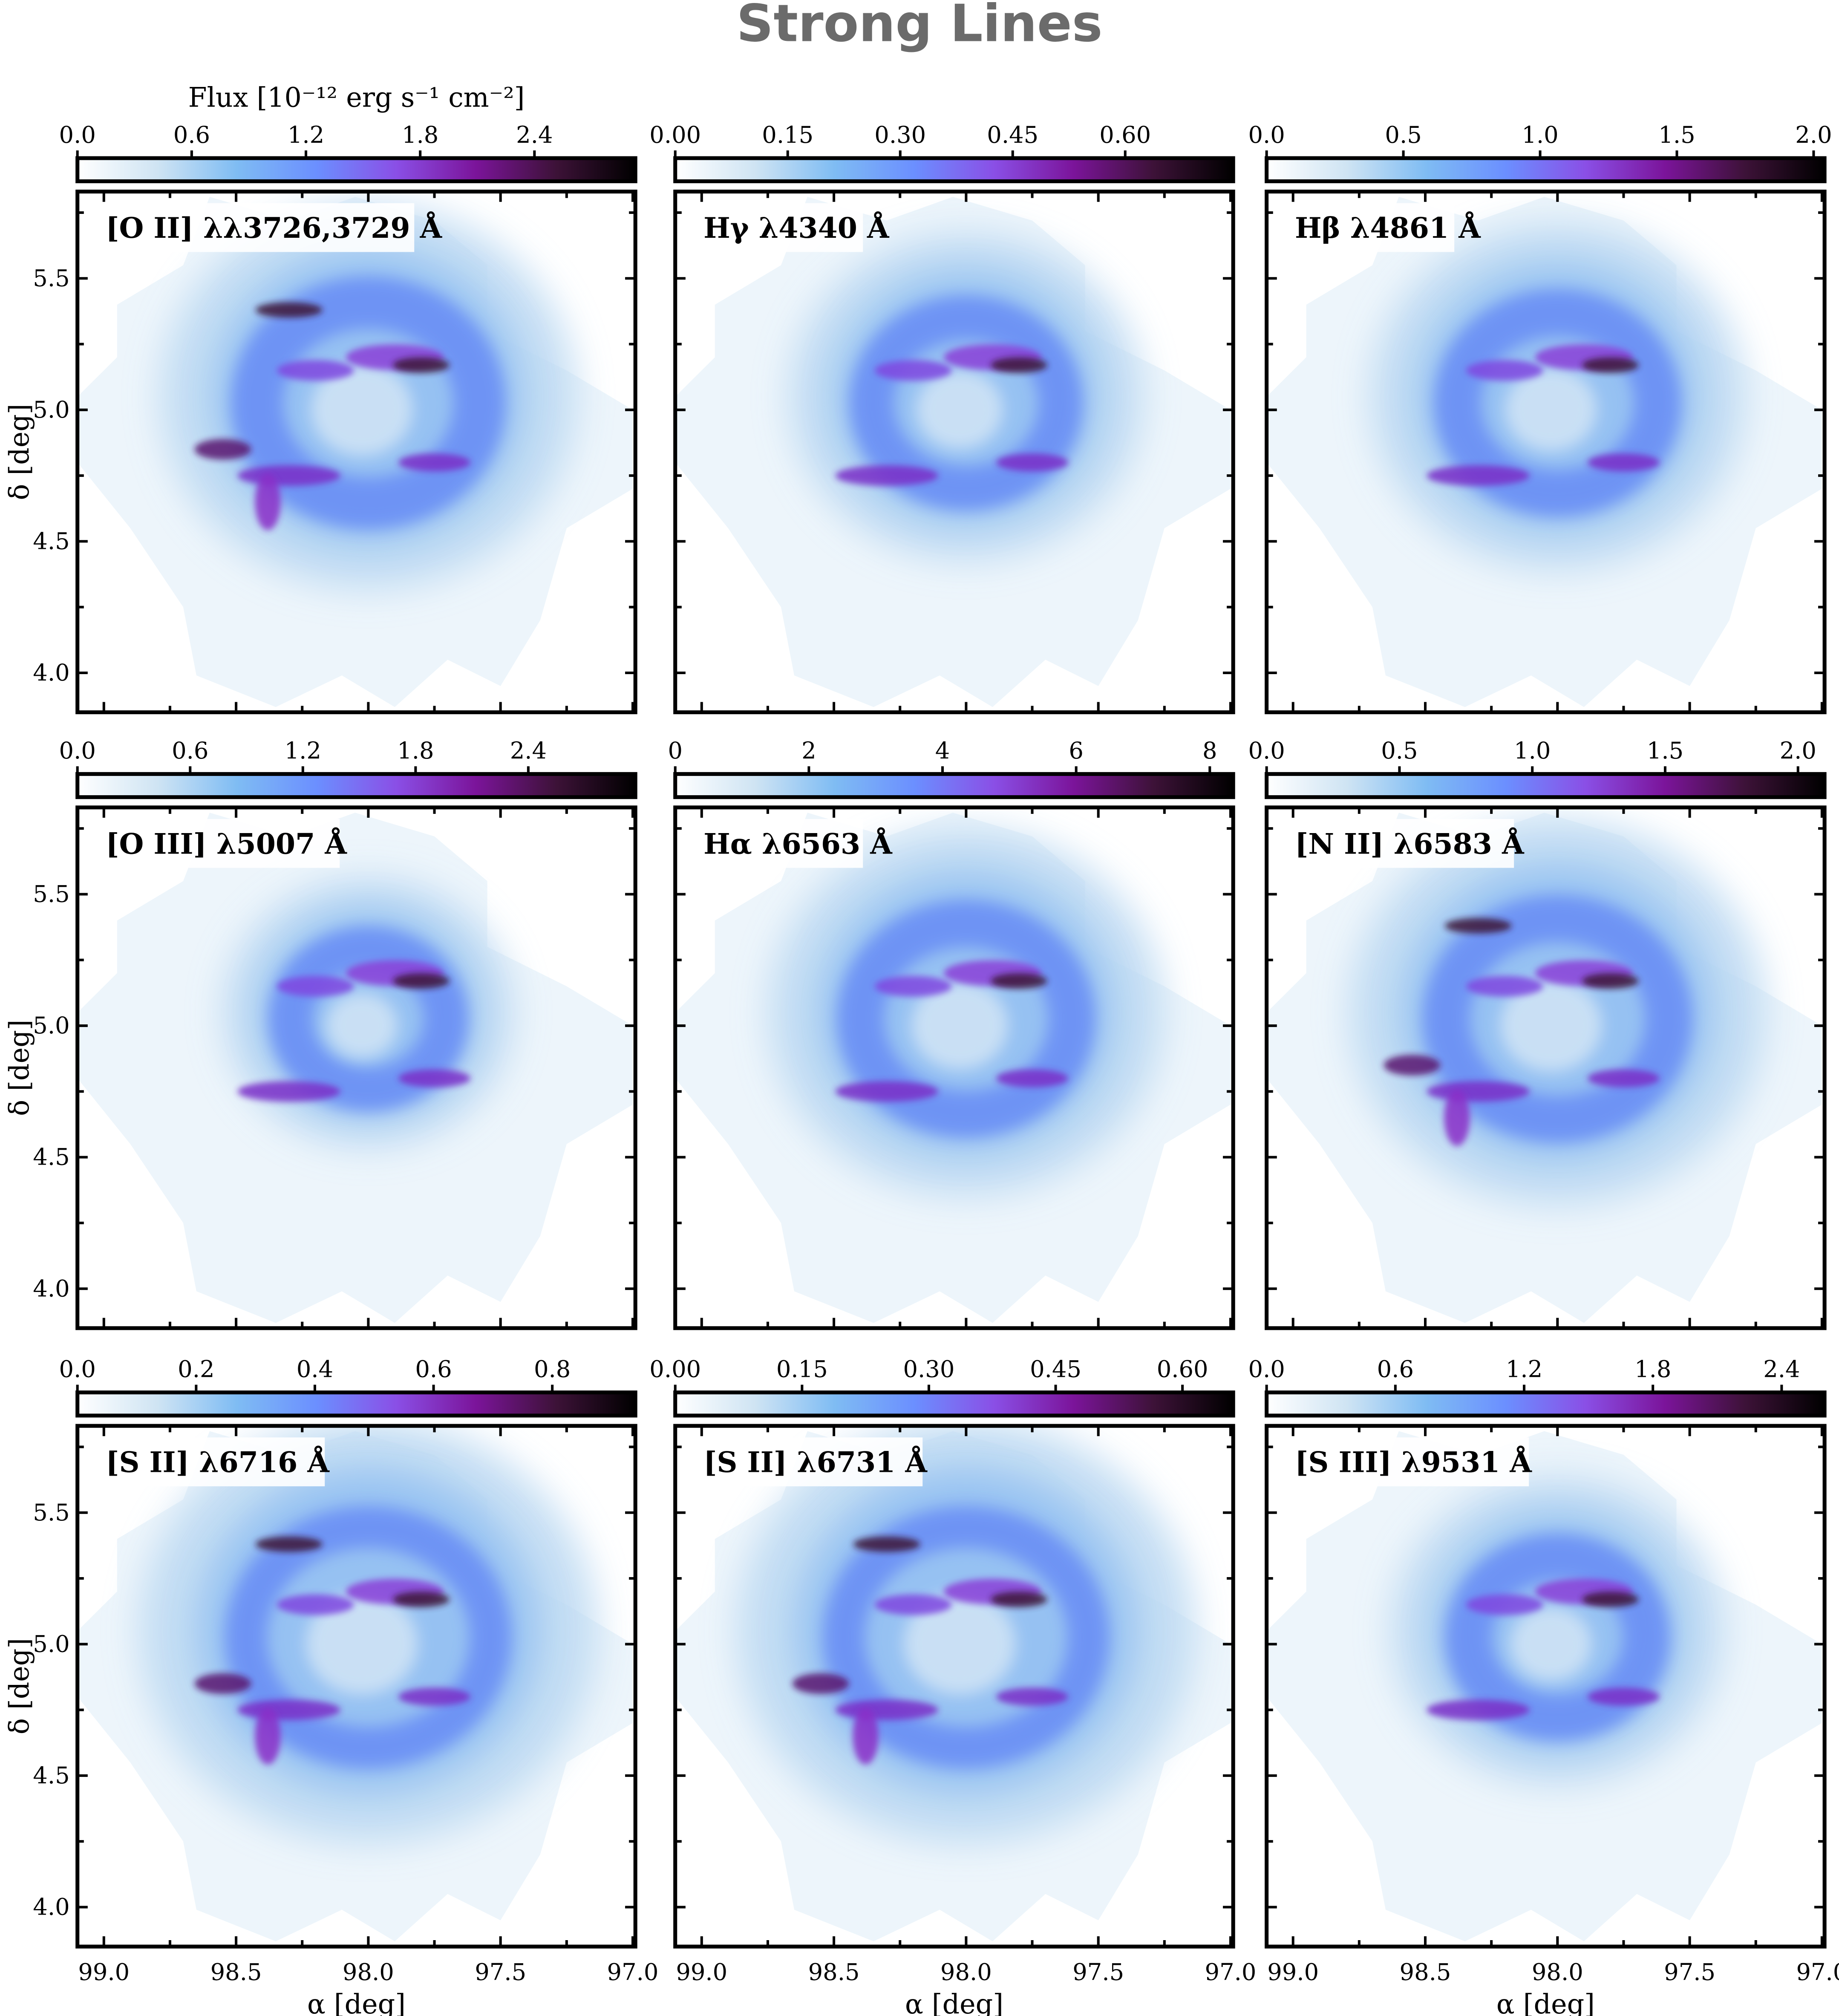 This screenshot has width=1839, height=2016. I want to click on colorbar: 0.0 0.5 1.0 1.5 2.0, so click(1537, 768).